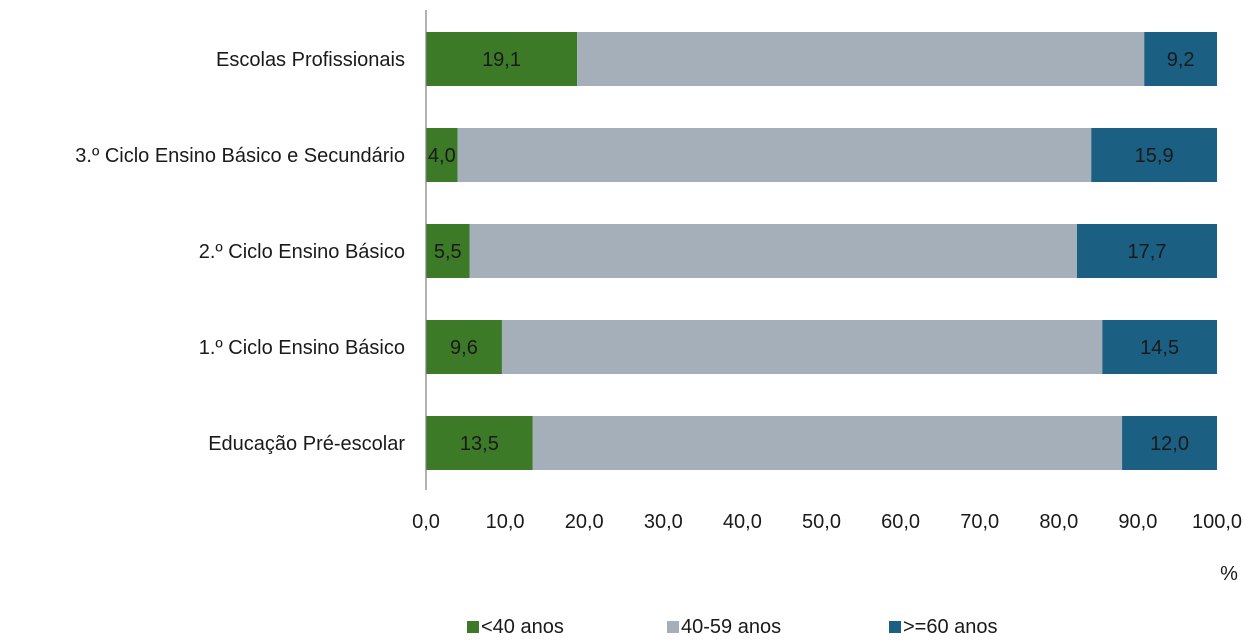  I want to click on x-tick-label: 80,0, so click(1058, 522).